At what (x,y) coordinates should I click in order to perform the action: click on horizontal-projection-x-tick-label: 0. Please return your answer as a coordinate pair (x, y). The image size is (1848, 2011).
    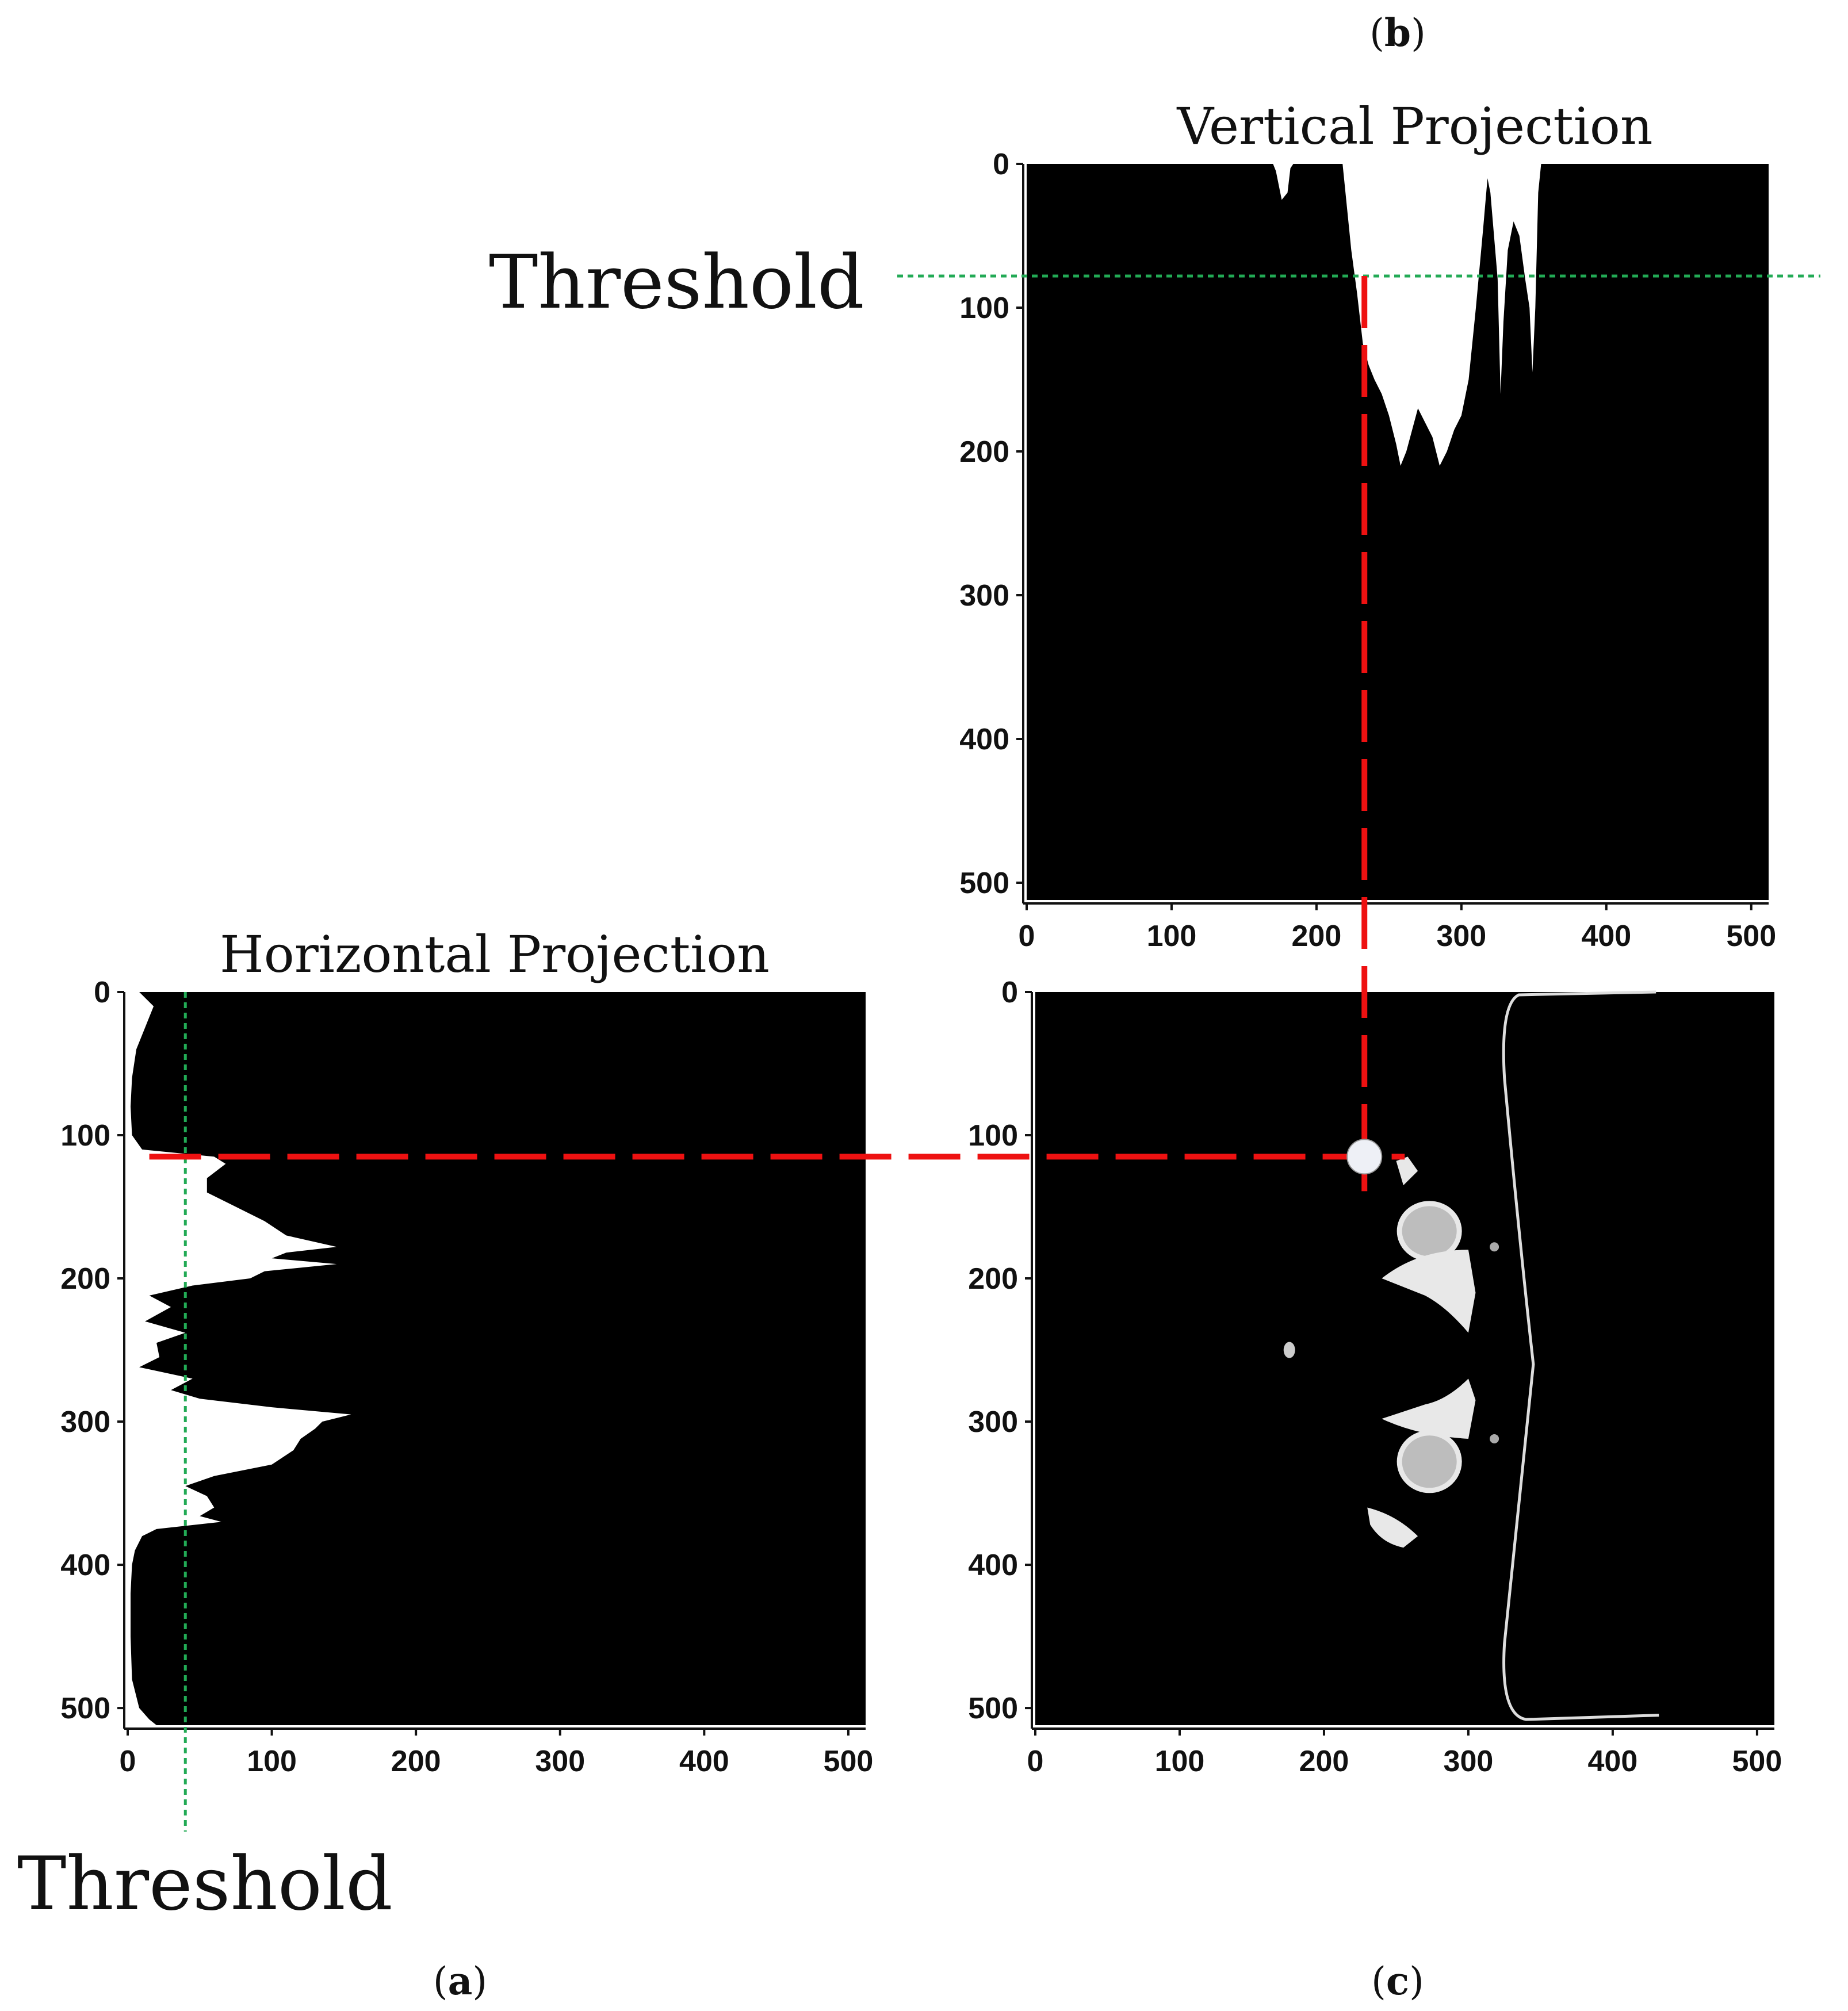
    Looking at the image, I should click on (128, 1762).